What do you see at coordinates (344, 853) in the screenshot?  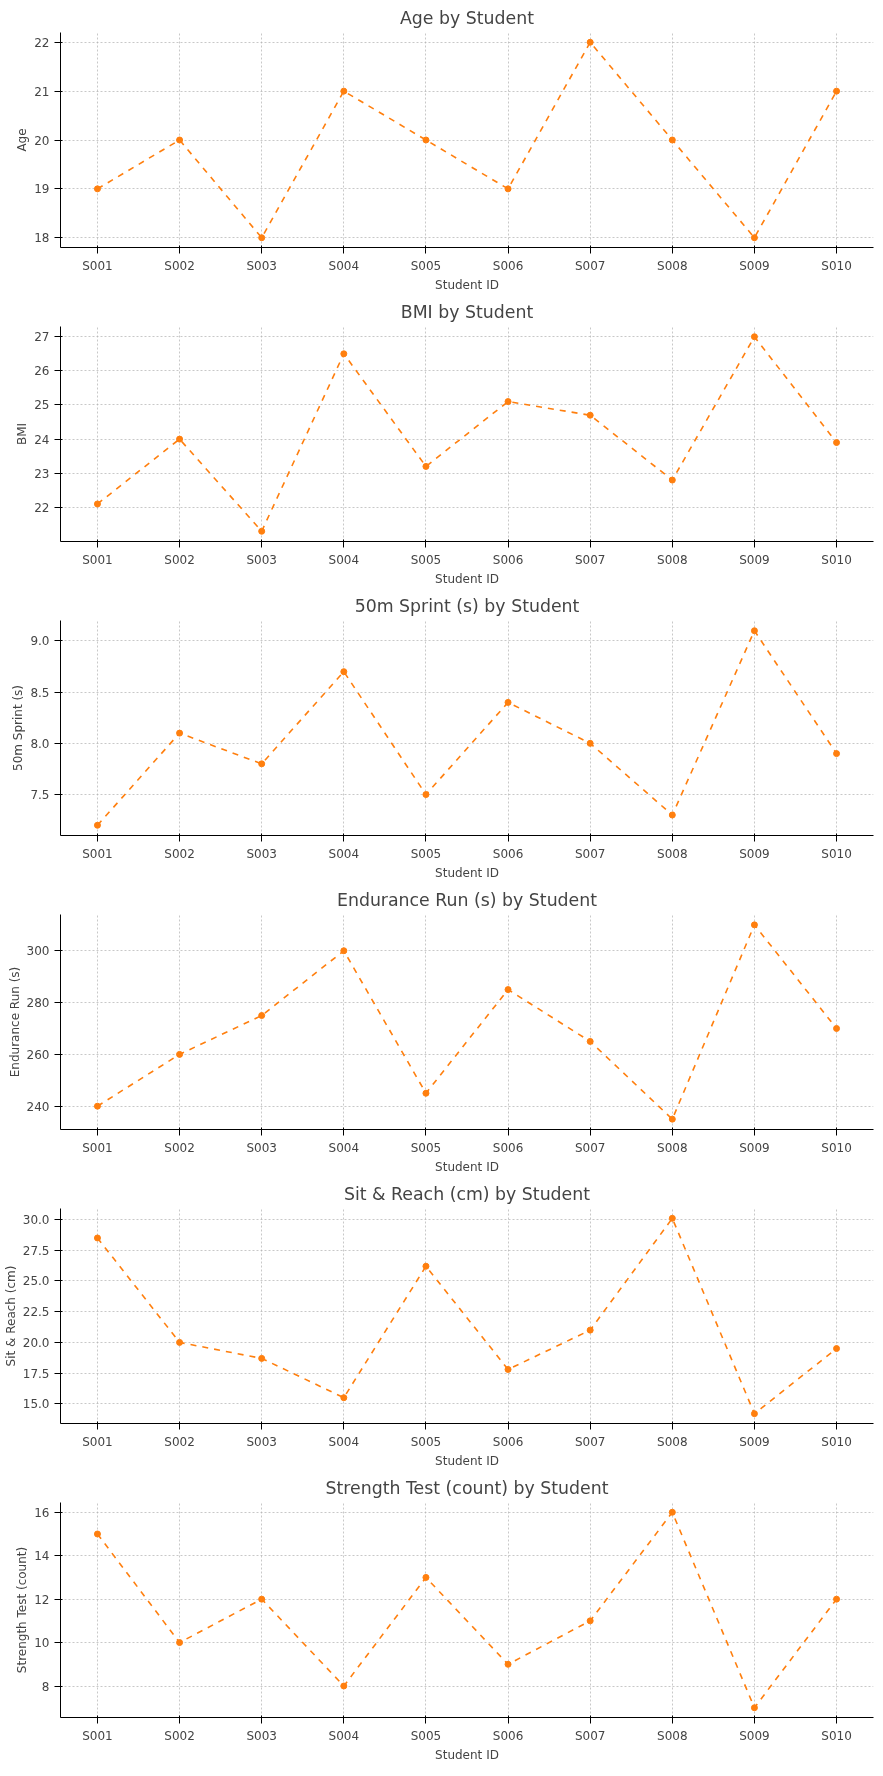 I see `x-tick-label: S004` at bounding box center [344, 853].